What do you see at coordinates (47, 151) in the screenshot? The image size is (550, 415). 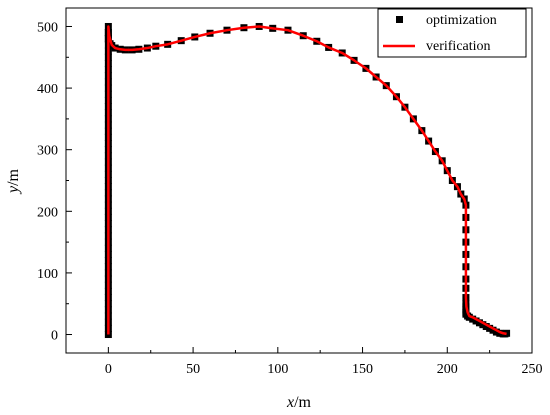 I see `y-tick-label: 300` at bounding box center [47, 151].